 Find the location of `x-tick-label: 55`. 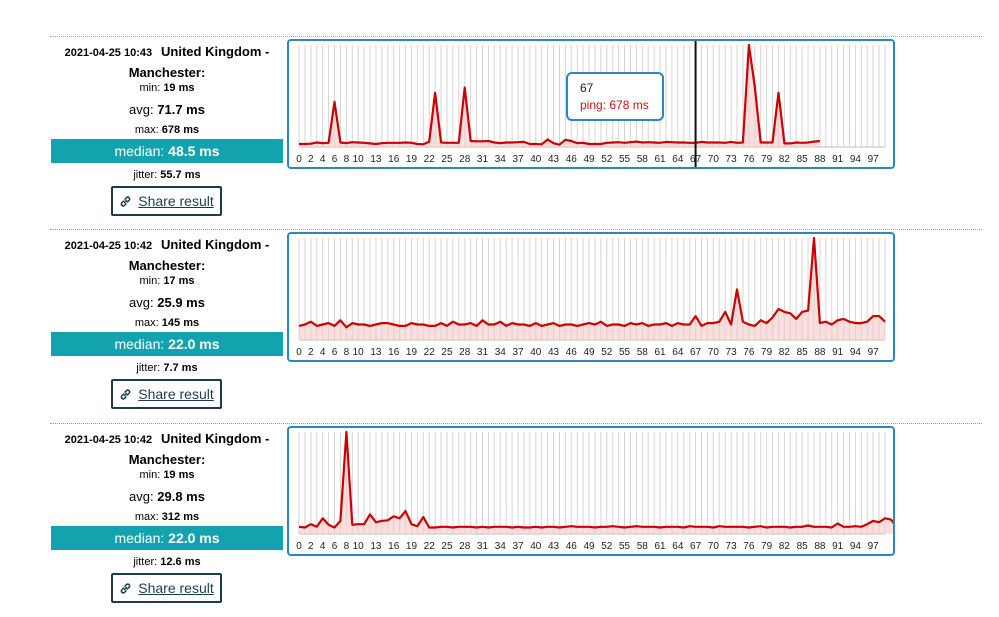

x-tick-label: 55 is located at coordinates (625, 546).